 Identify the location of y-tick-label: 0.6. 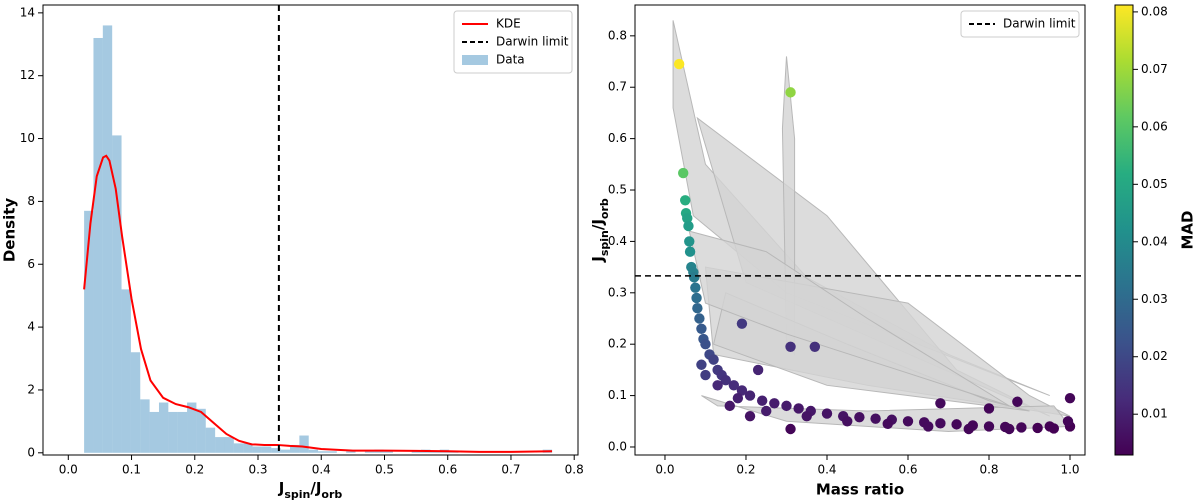
(617, 138).